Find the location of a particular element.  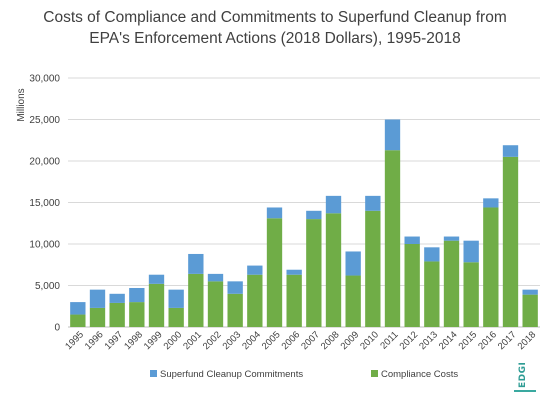

x-tick-label: 2003 is located at coordinates (232, 340).